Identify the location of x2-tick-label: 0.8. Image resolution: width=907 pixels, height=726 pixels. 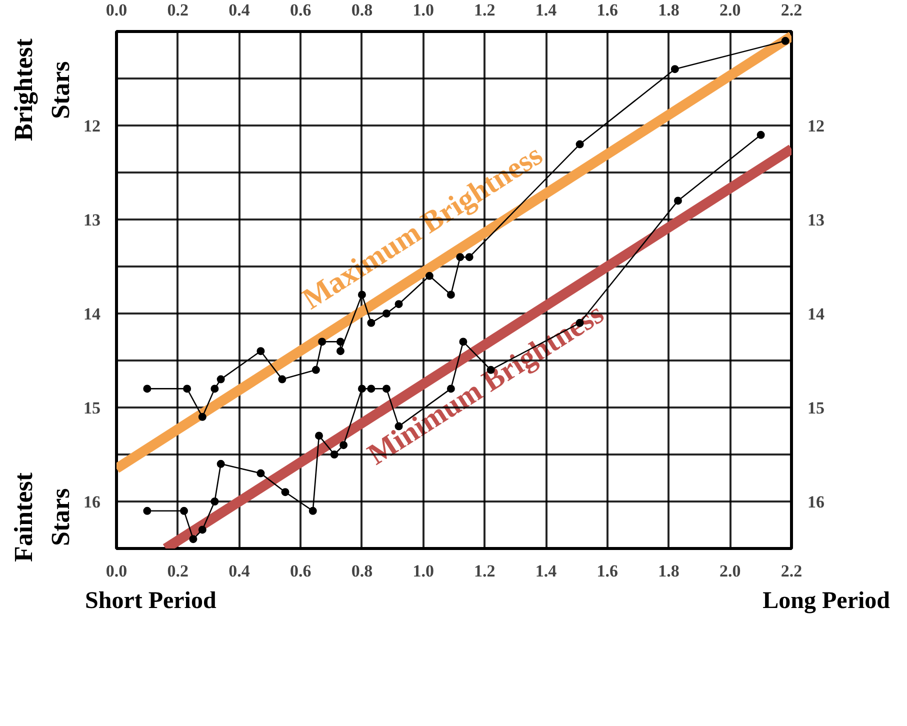
(362, 571).